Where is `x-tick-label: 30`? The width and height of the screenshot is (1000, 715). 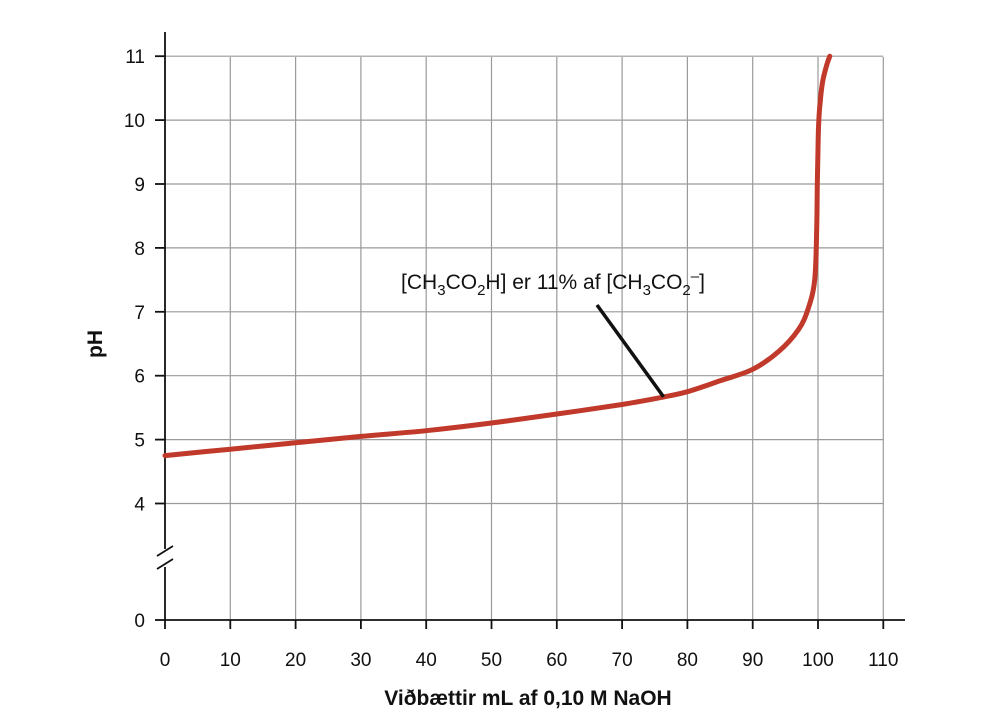 x-tick-label: 30 is located at coordinates (360, 660).